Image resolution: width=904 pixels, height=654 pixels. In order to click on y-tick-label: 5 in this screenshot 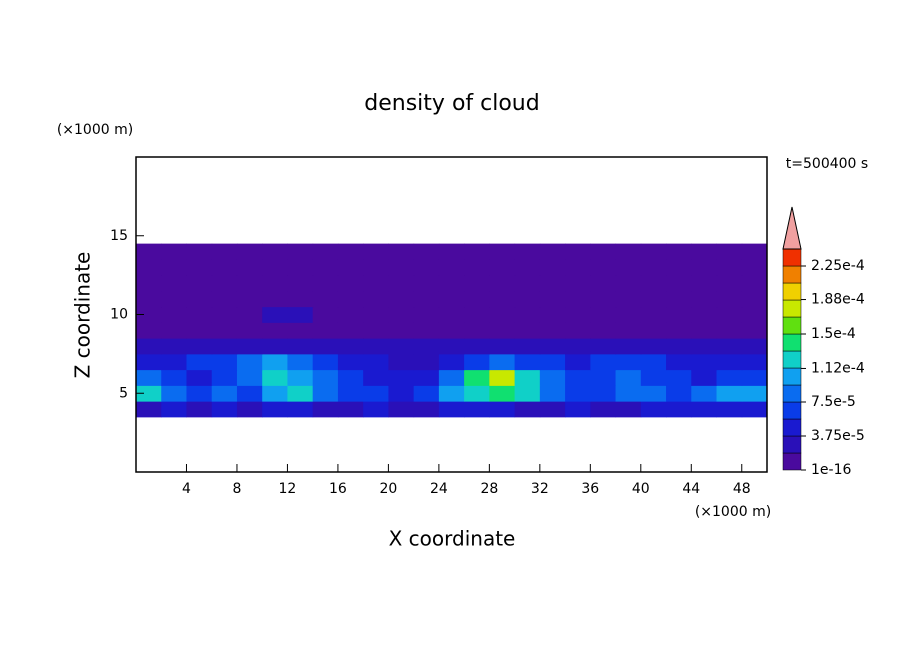, I will do `click(123, 393)`.